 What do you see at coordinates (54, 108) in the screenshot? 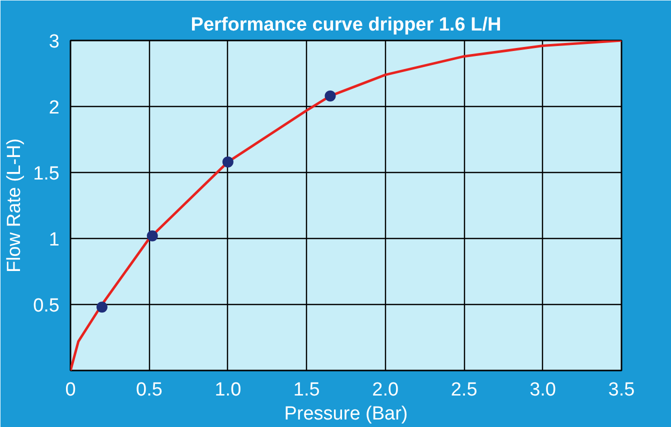
I see `y-tick-label: 2` at bounding box center [54, 108].